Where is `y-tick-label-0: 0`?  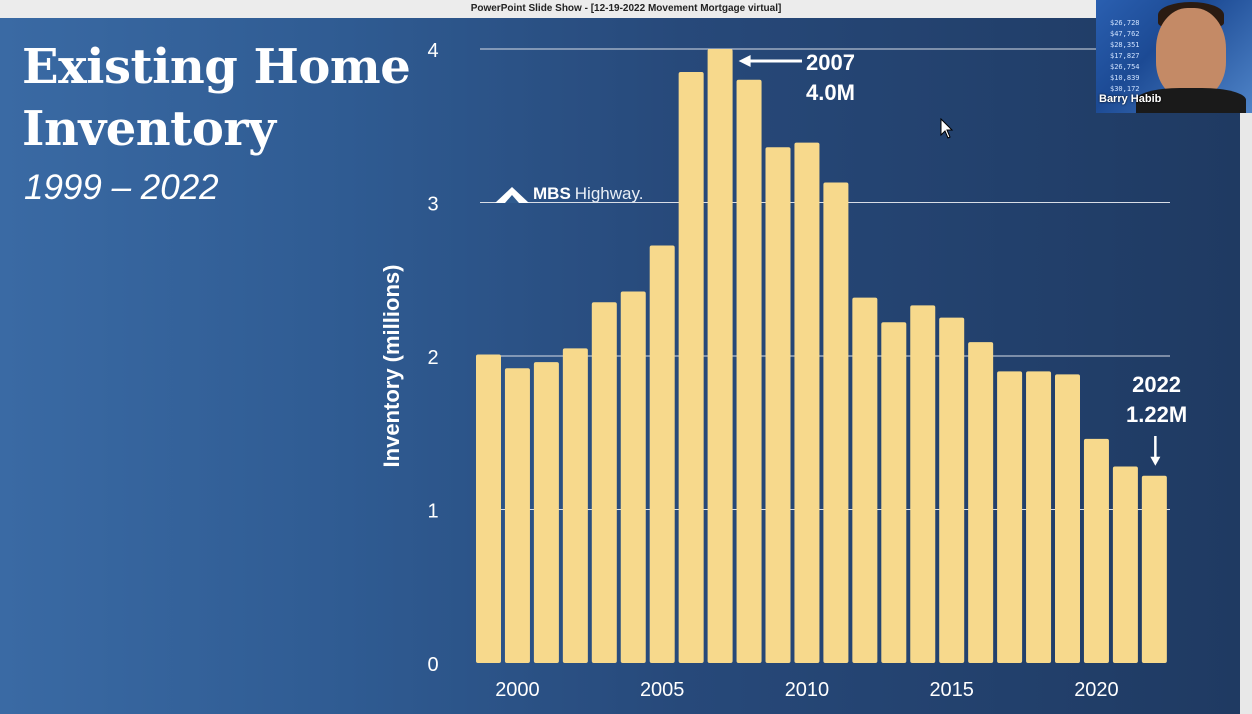 y-tick-label-0: 0 is located at coordinates (432, 665).